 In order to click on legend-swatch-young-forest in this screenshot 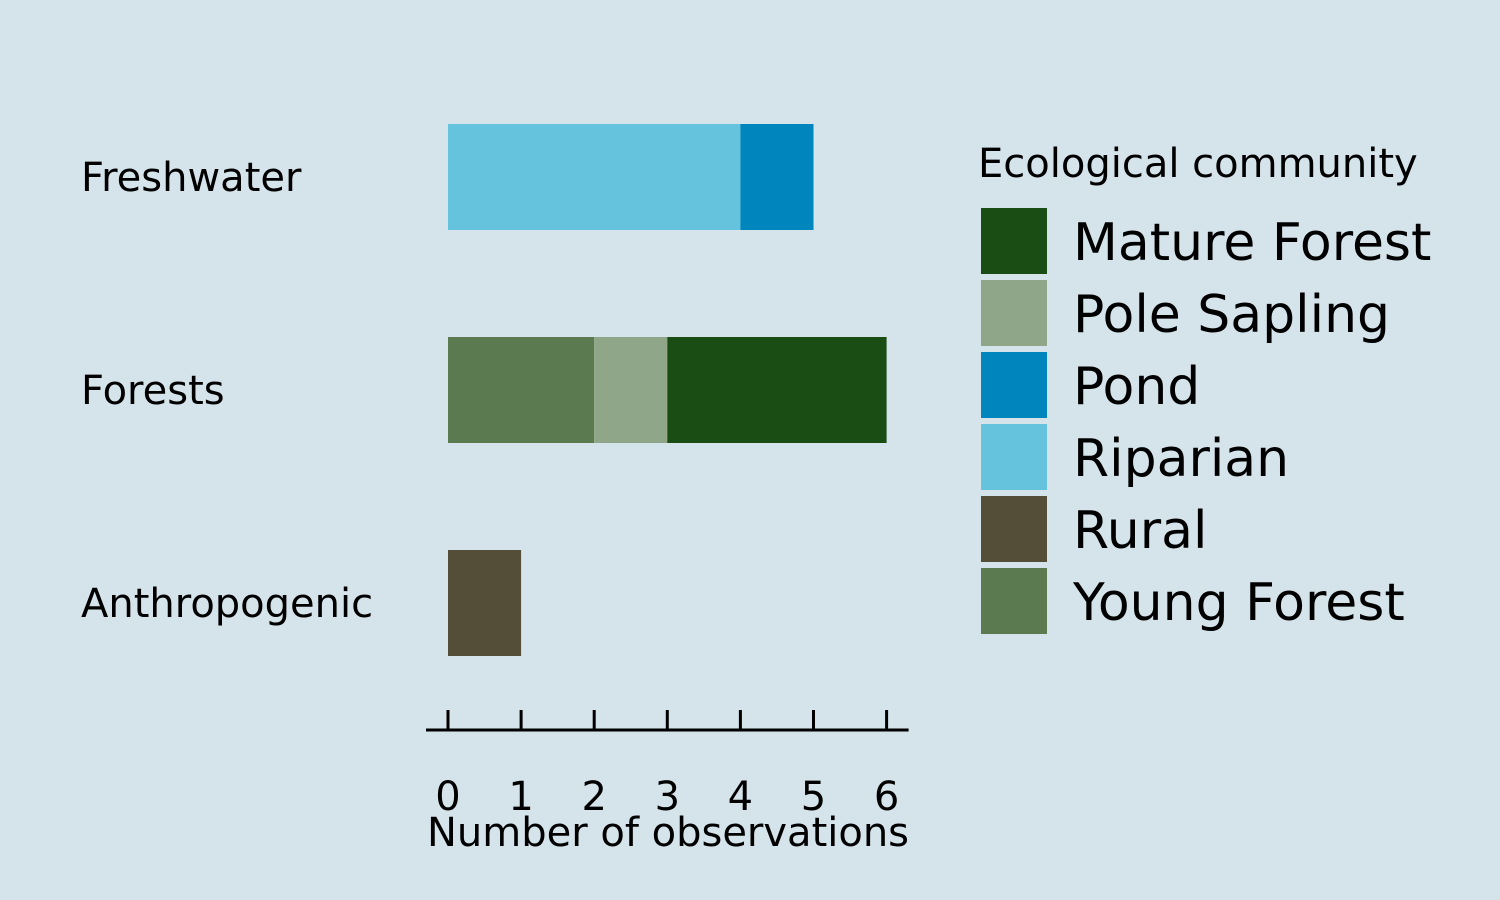, I will do `click(1014, 601)`.